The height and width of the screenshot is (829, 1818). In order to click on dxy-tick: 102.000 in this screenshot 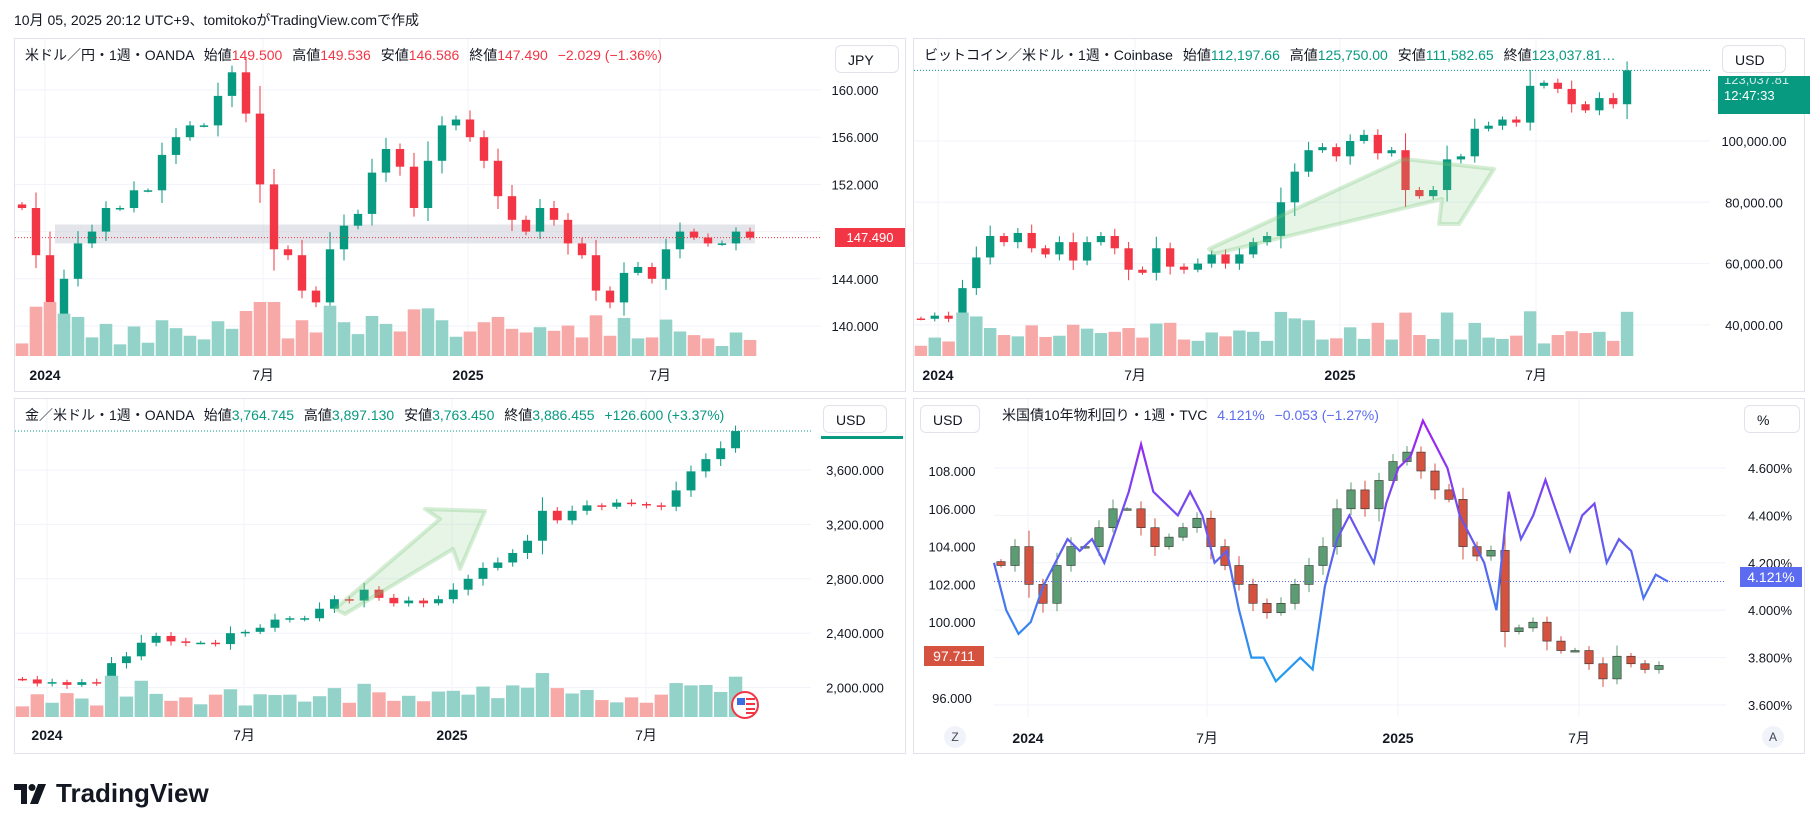, I will do `click(952, 584)`.